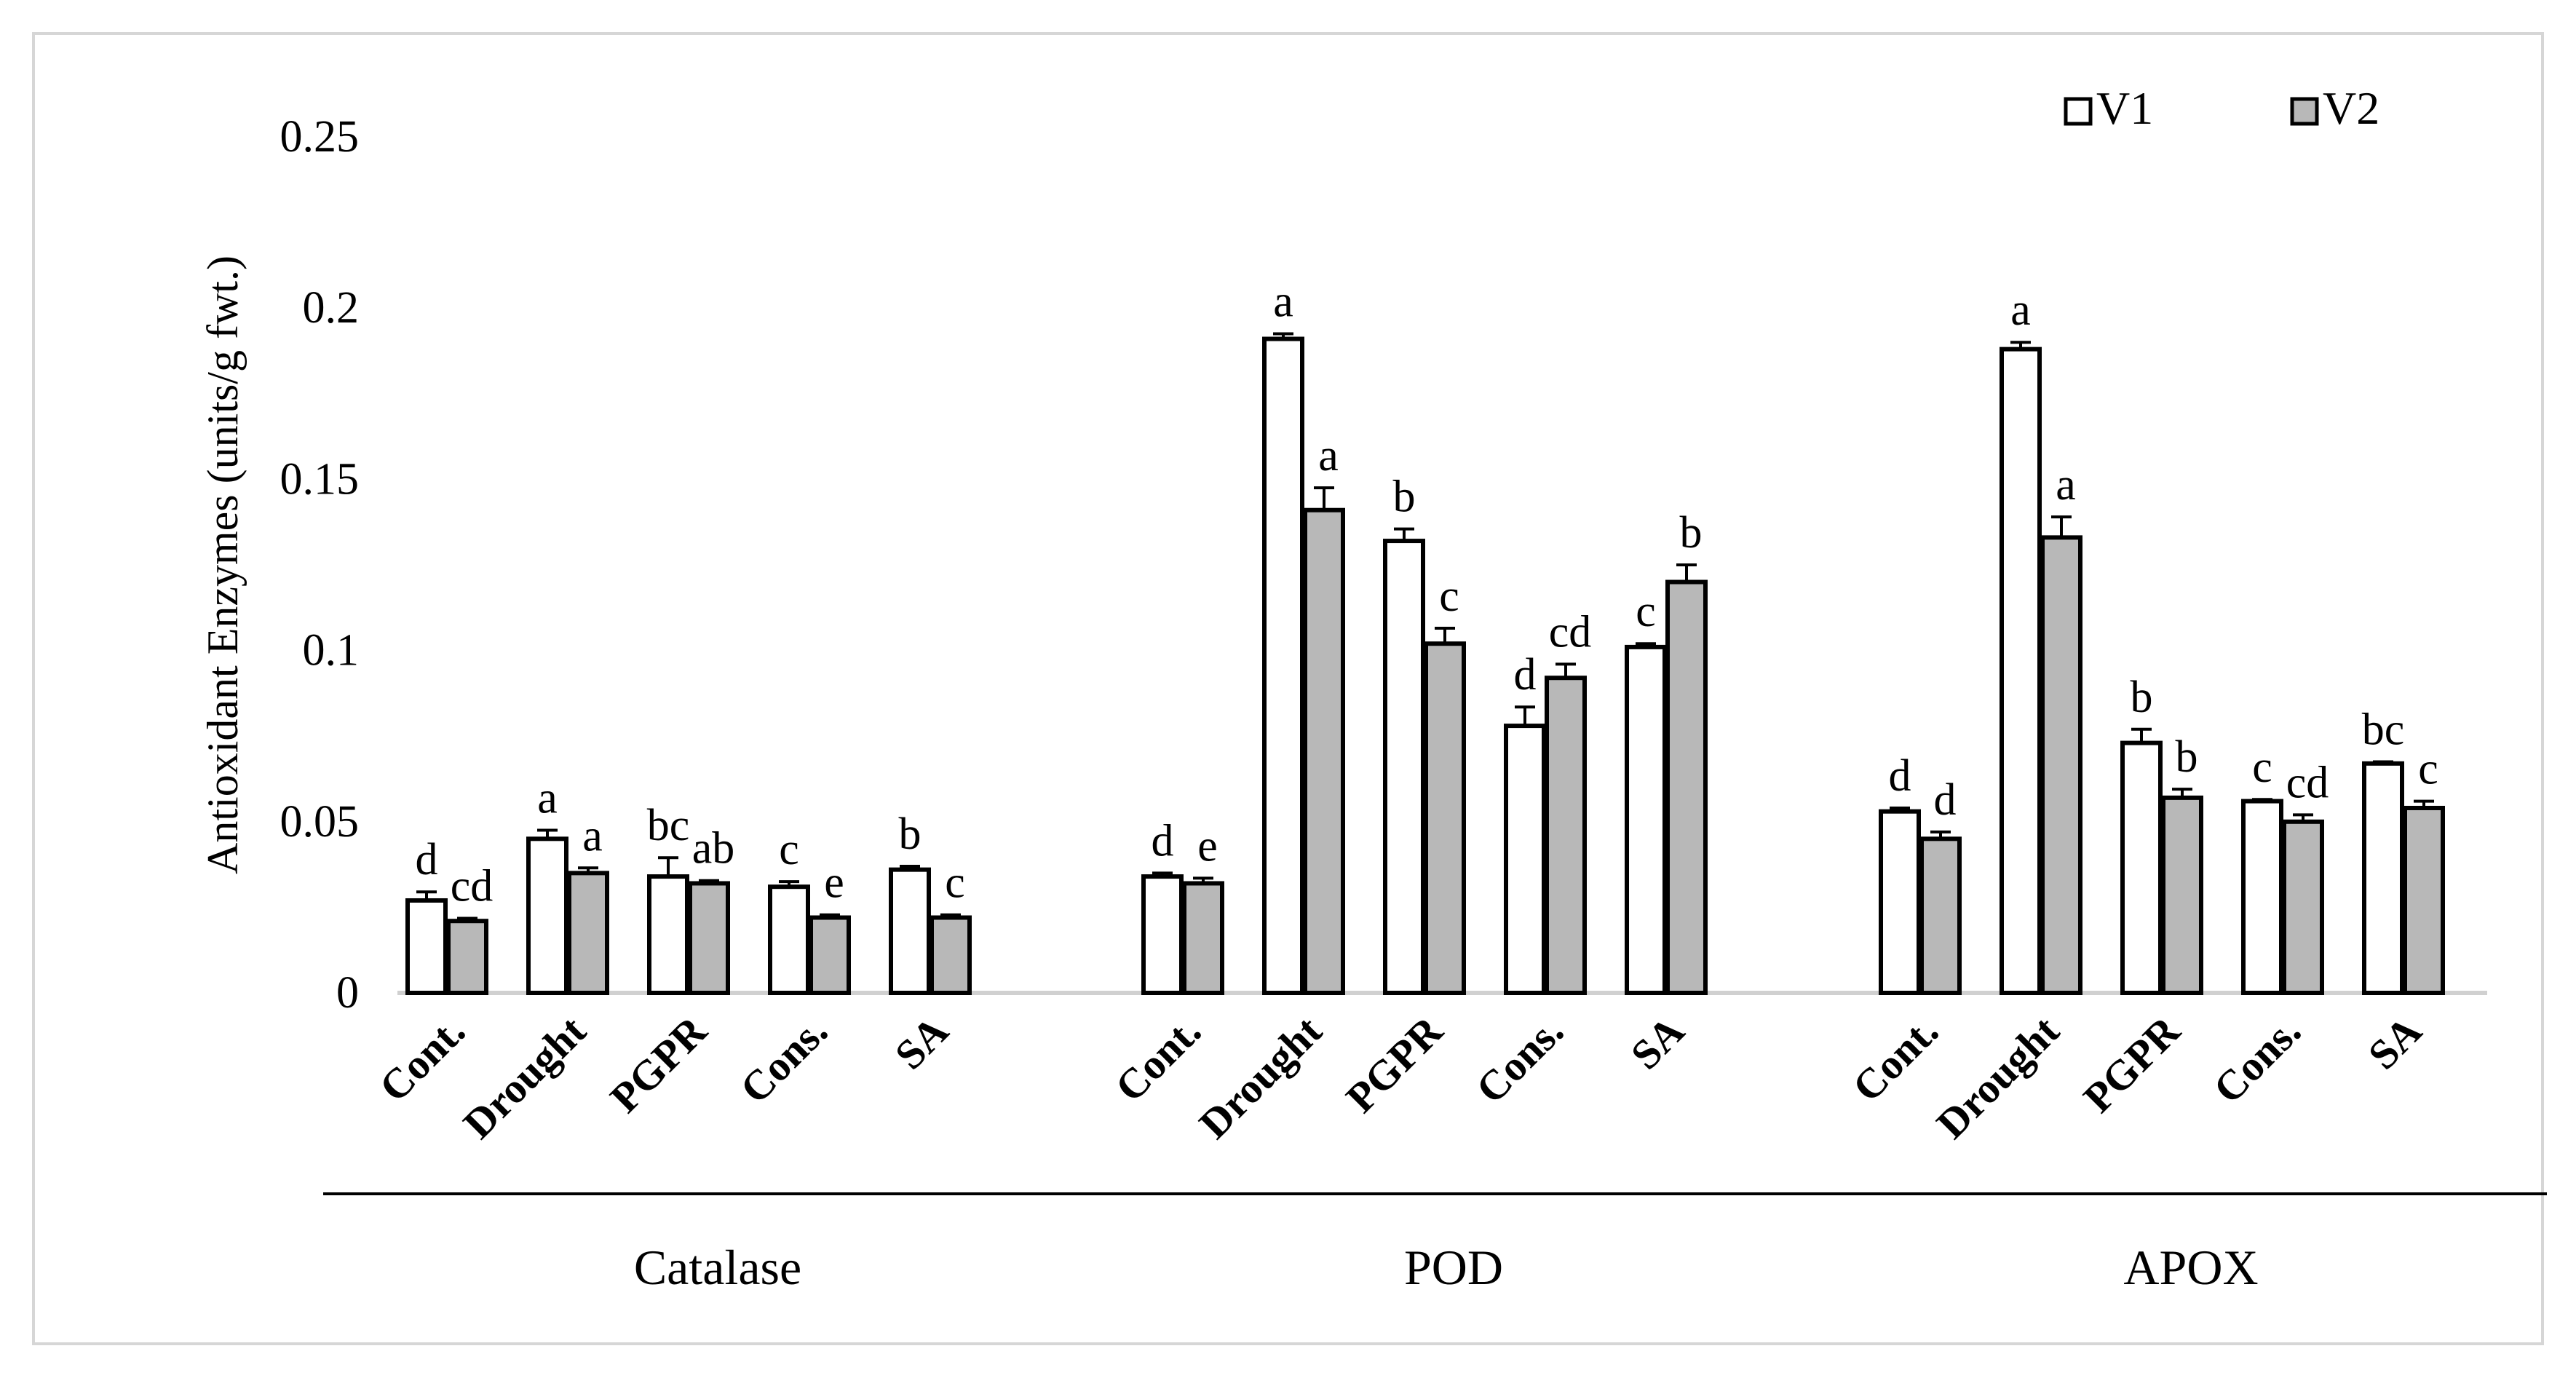 This screenshot has height=1386, width=2576. Describe the element at coordinates (2124, 108) in the screenshot. I see `legend-label: V1` at that location.